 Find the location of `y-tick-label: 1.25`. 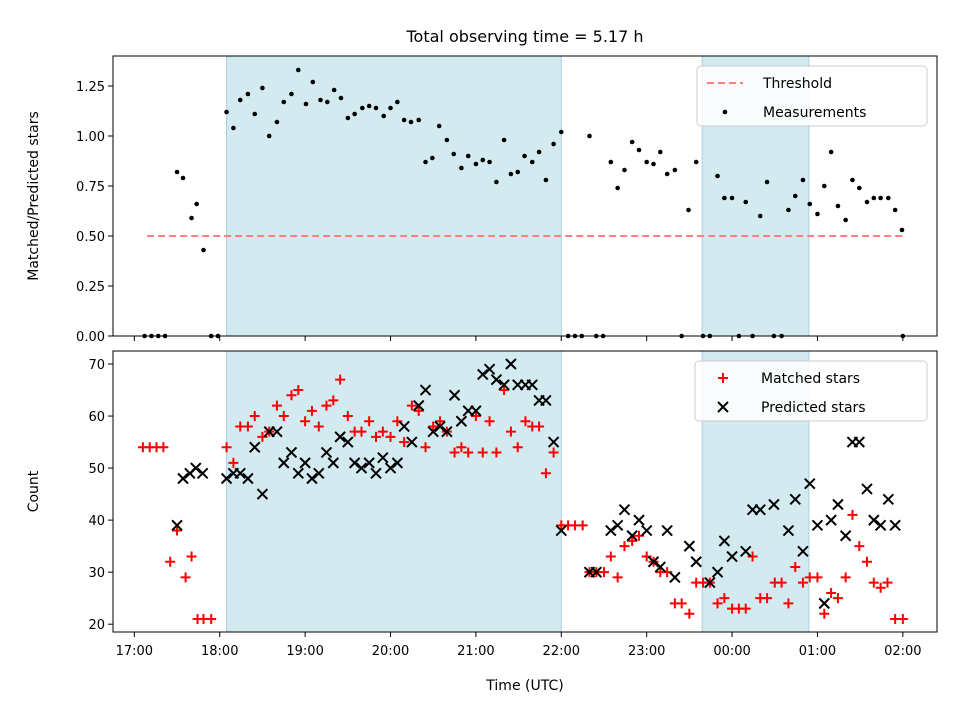

y-tick-label: 1.25 is located at coordinates (90, 87).